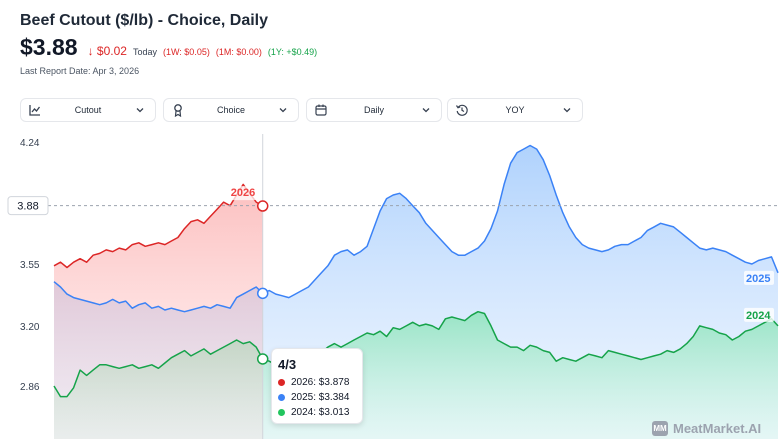 This screenshot has width=780, height=439. I want to click on tooltip-value-2026: 2026: $3.878, so click(320, 382).